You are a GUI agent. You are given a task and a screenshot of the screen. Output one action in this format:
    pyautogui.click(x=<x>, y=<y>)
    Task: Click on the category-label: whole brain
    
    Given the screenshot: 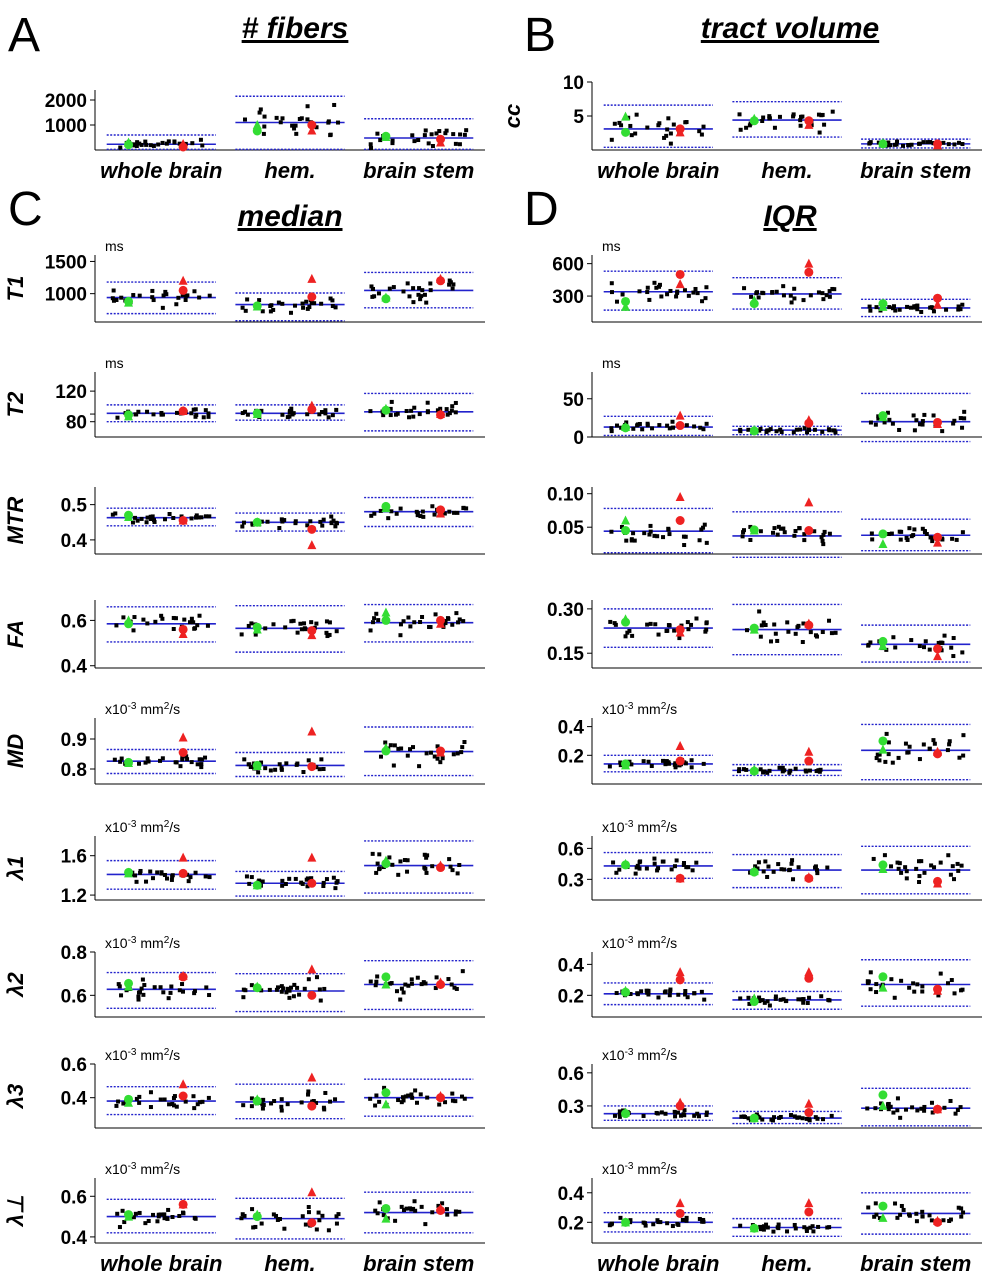 What is the action you would take?
    pyautogui.click(x=658, y=1263)
    